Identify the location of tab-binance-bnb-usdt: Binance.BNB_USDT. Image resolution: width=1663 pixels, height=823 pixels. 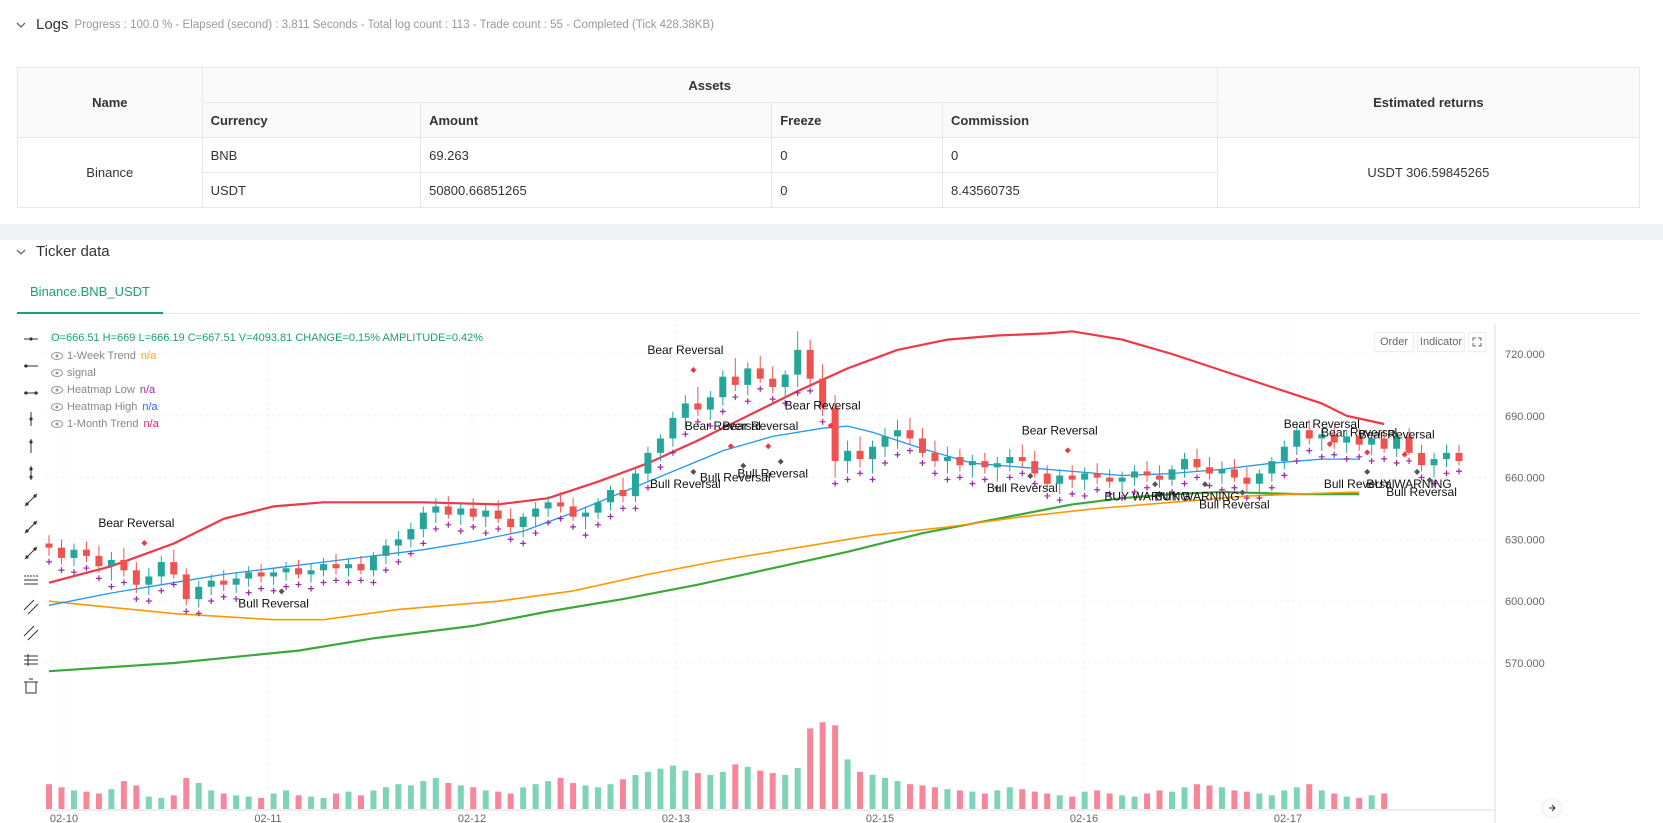
(90, 292).